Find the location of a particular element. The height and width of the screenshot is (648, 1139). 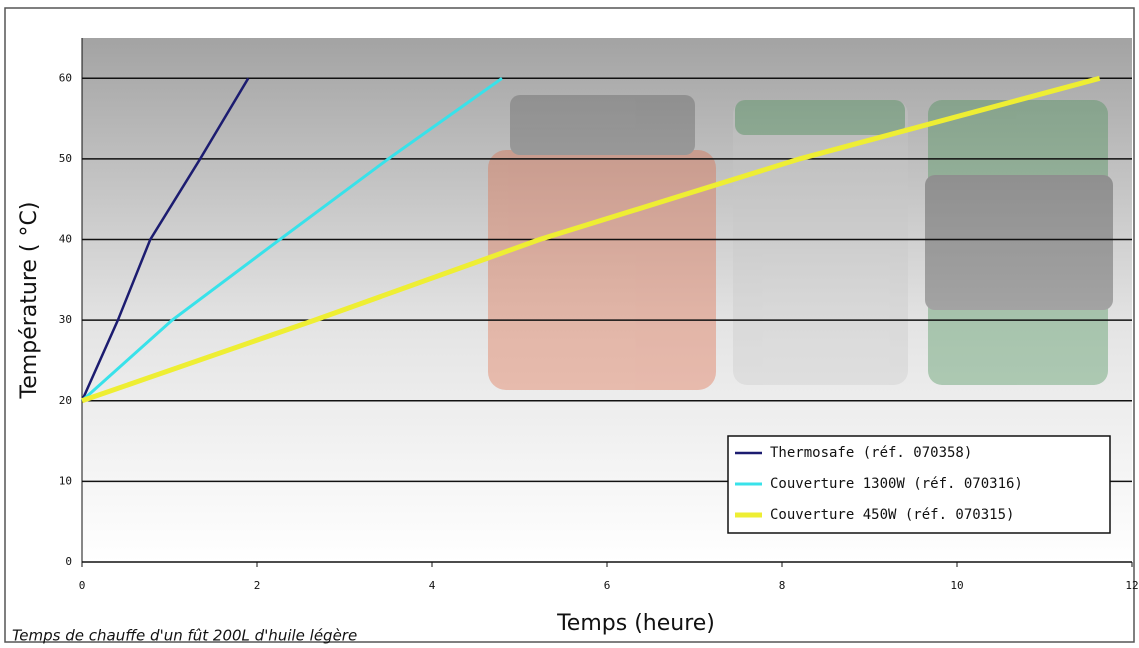

x-tick-label: 8 is located at coordinates (782, 585).